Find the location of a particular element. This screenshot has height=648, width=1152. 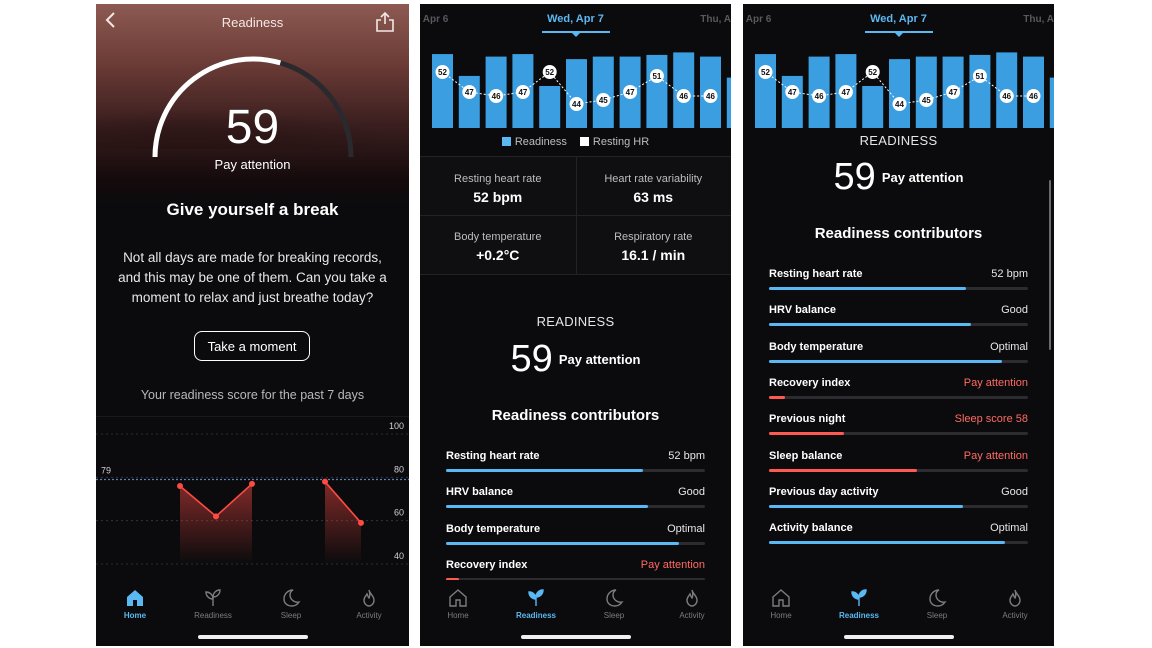

back-icon is located at coordinates (111, 20).